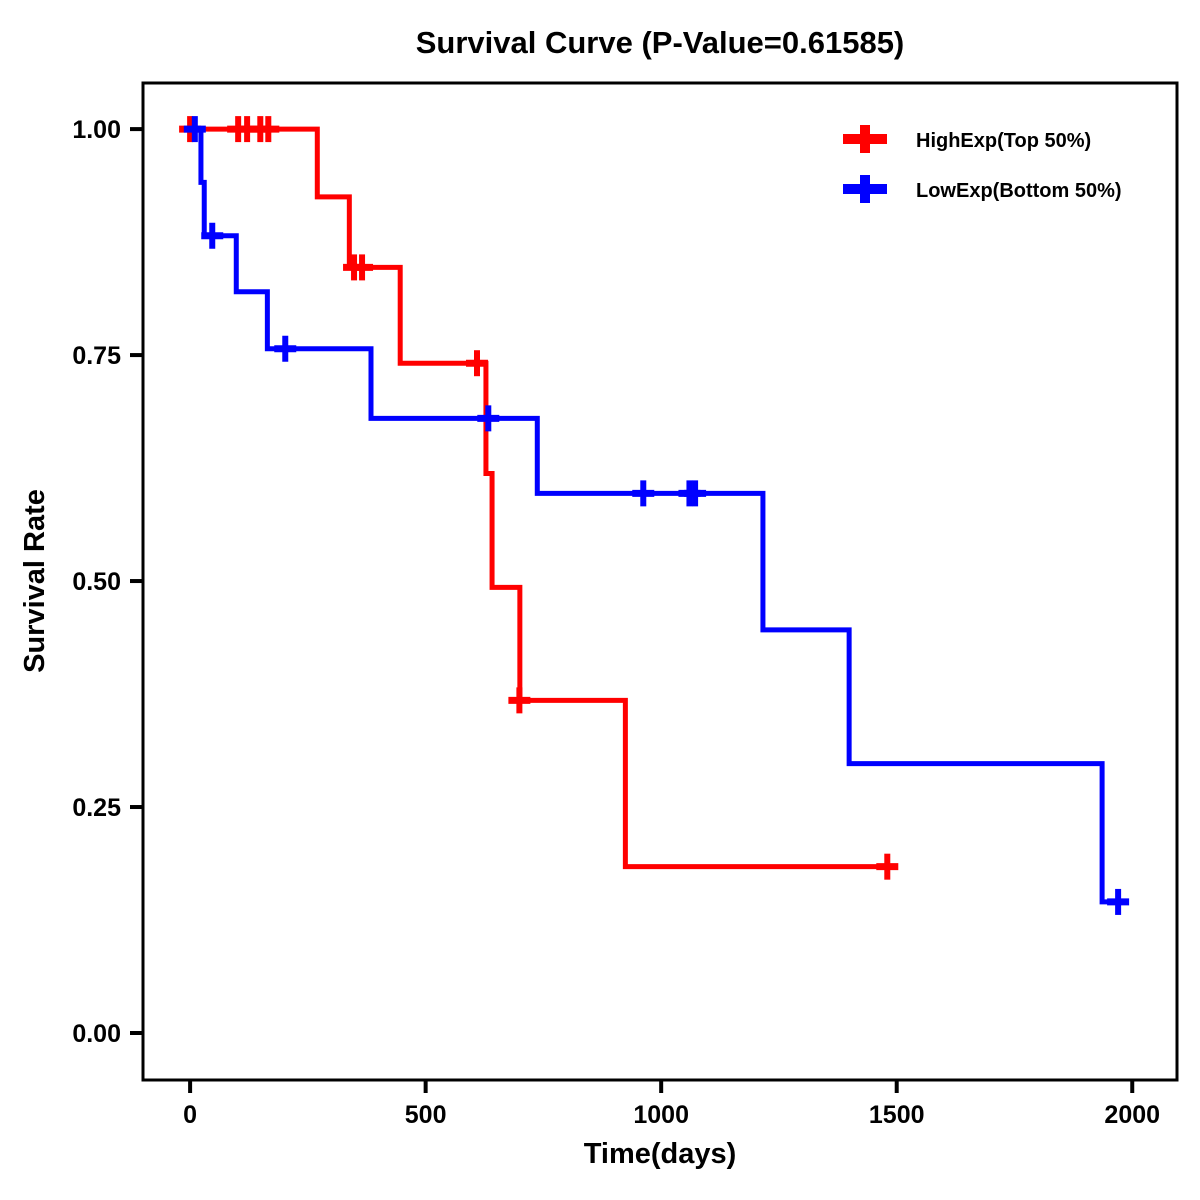 The image size is (1200, 1200). I want to click on legend-item-highexp-top-50: HighExp(Top 50%), so click(967, 139).